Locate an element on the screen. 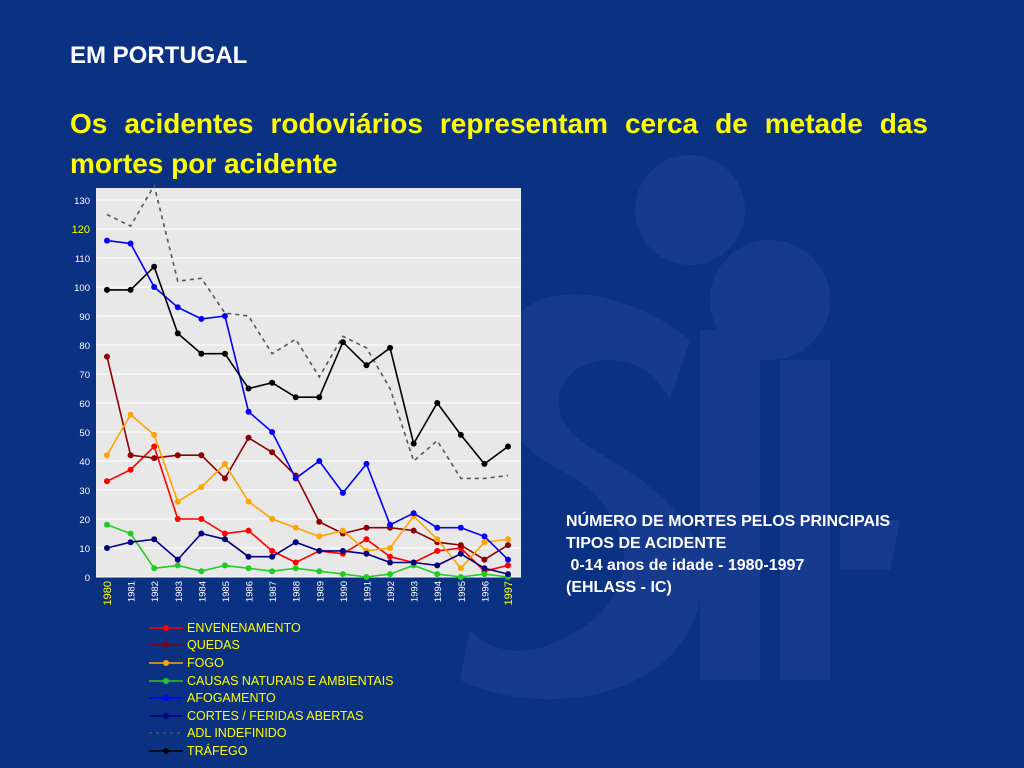 This screenshot has height=768, width=1024. y-tick-label: 40 is located at coordinates (84, 462).